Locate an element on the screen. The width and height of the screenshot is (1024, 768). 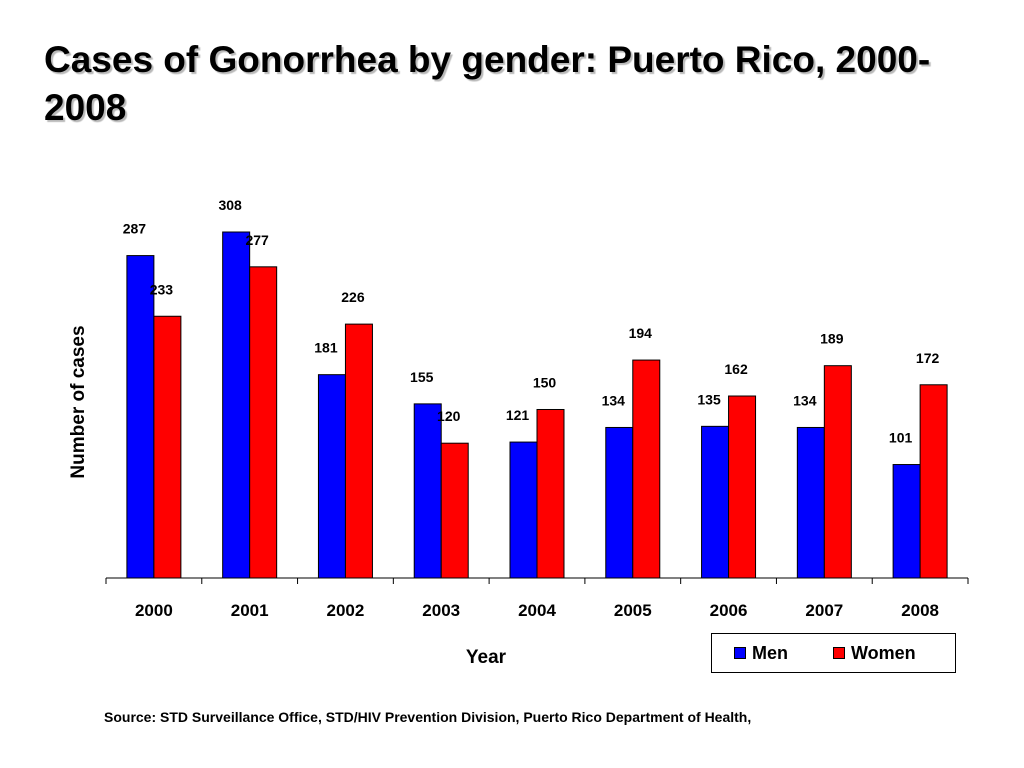
bar-women-2000 is located at coordinates (167, 447).